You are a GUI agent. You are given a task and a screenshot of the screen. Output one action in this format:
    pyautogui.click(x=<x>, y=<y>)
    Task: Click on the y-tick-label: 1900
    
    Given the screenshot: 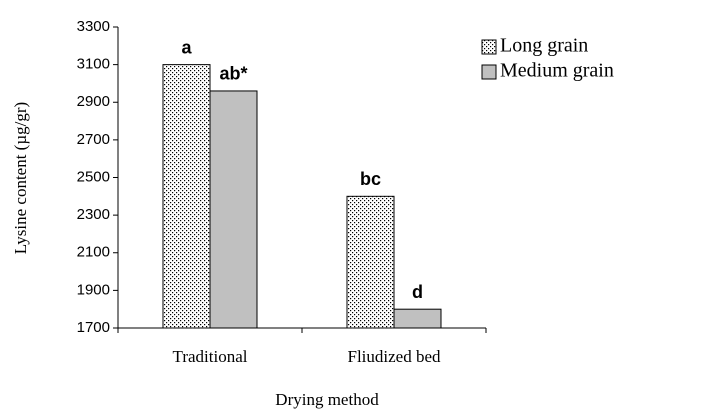 What is the action you would take?
    pyautogui.click(x=93, y=289)
    